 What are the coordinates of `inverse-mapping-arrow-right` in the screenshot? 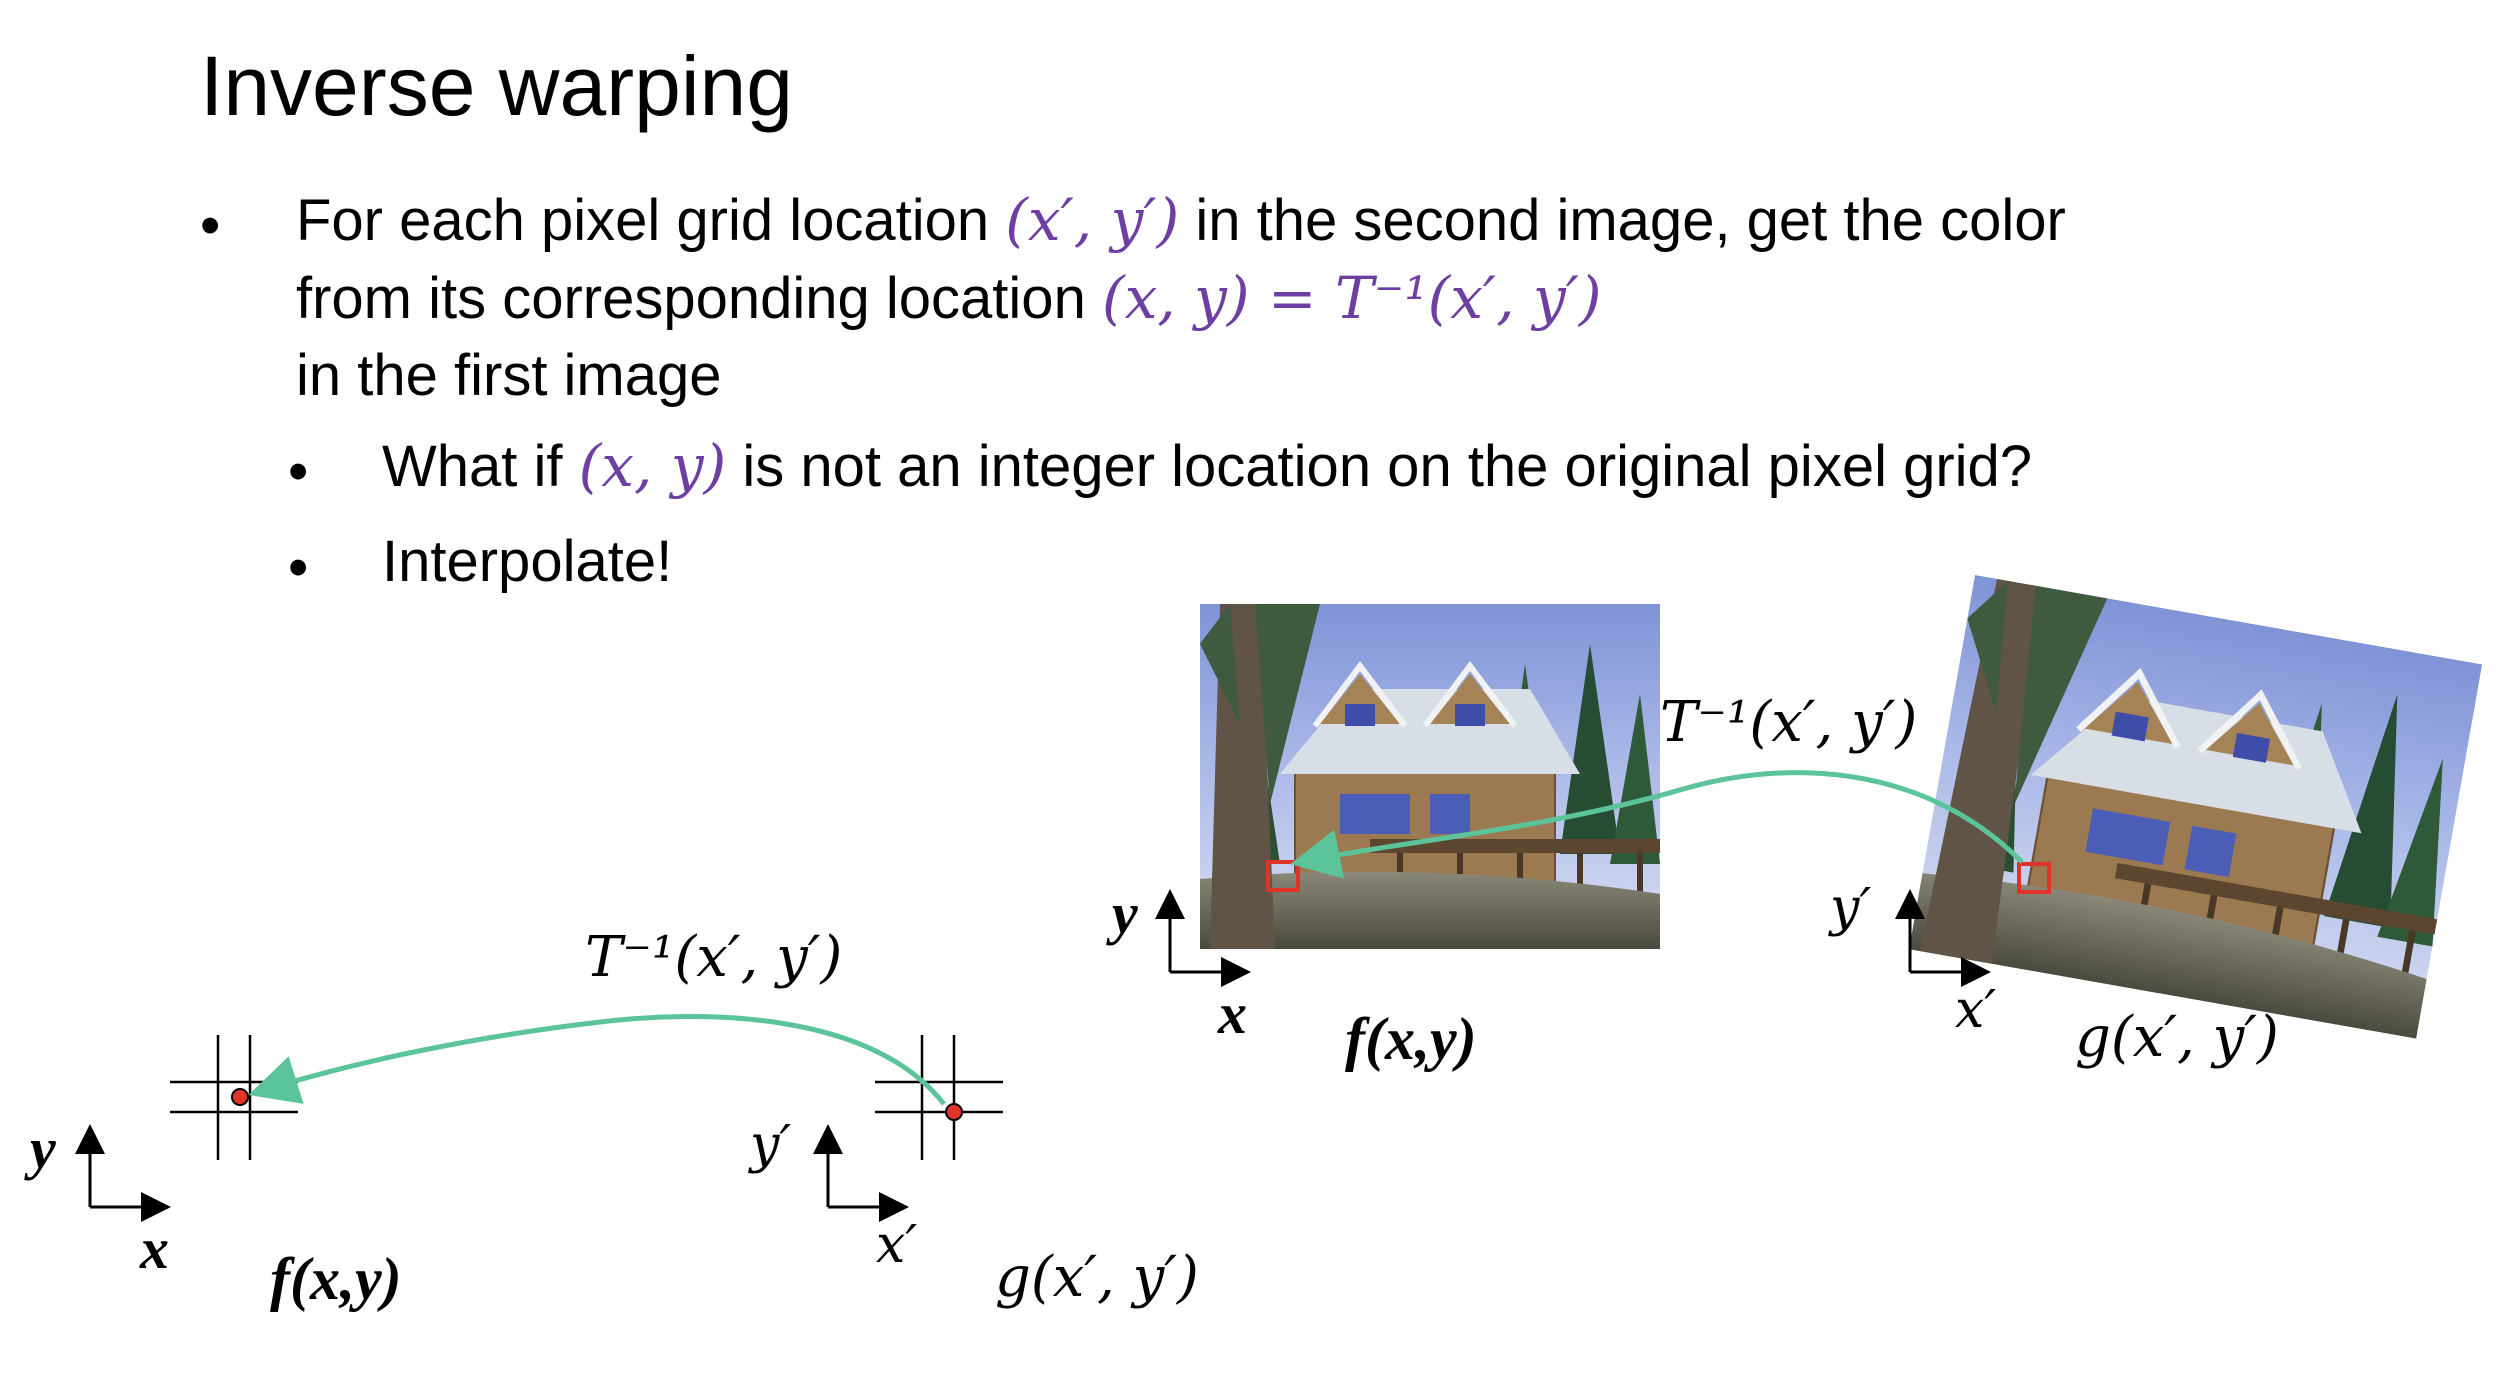 It's located at (1657, 824).